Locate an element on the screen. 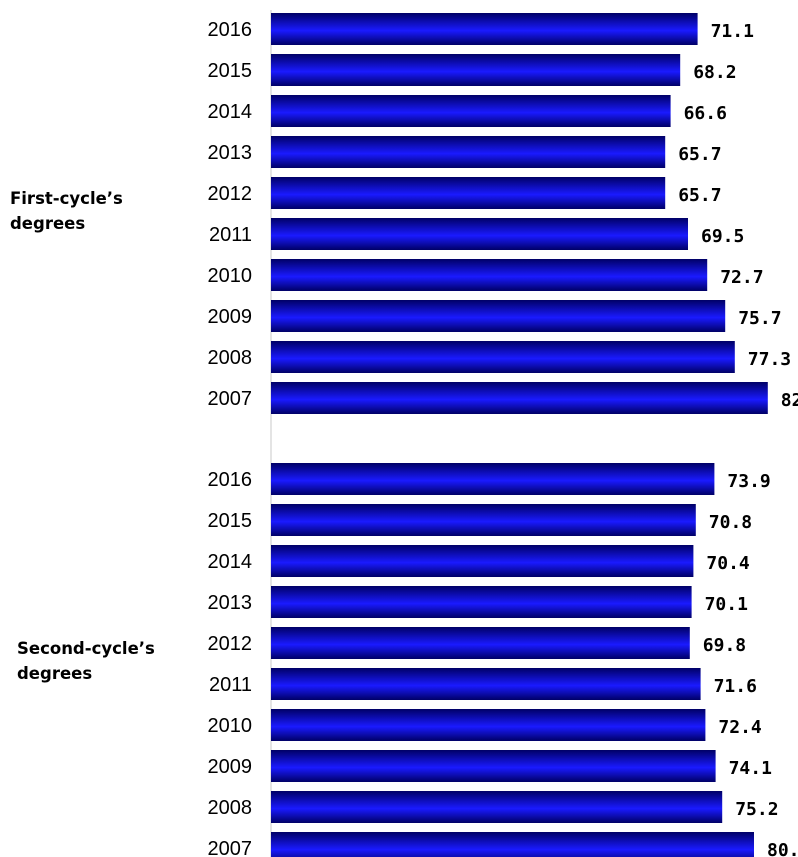 This screenshot has width=798, height=857. group-label: Second-cycle’s degrees is located at coordinates (86, 661).